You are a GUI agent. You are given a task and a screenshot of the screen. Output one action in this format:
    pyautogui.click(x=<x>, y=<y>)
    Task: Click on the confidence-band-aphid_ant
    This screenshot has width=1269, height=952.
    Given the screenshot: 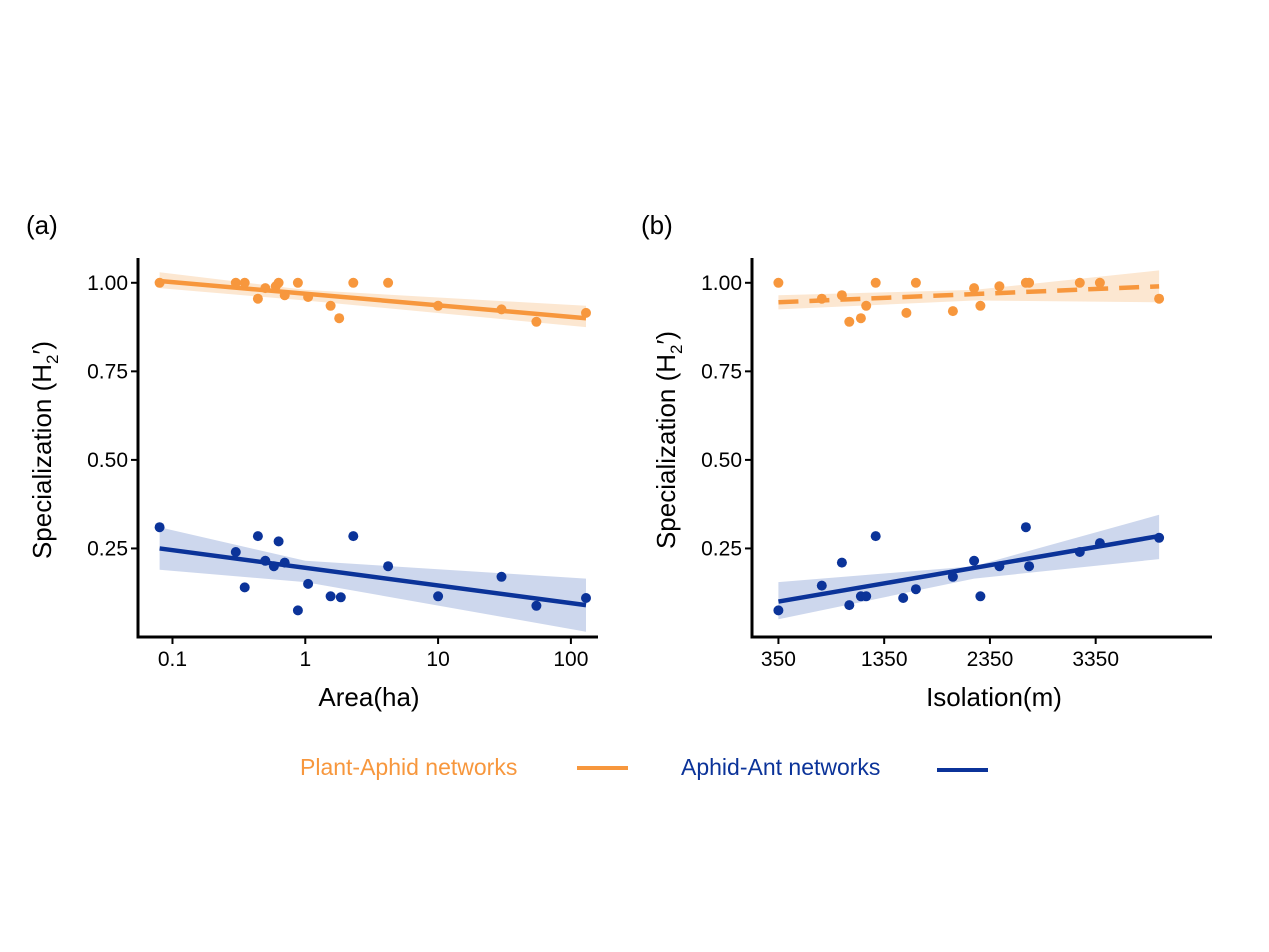 What is the action you would take?
    pyautogui.click(x=372, y=579)
    